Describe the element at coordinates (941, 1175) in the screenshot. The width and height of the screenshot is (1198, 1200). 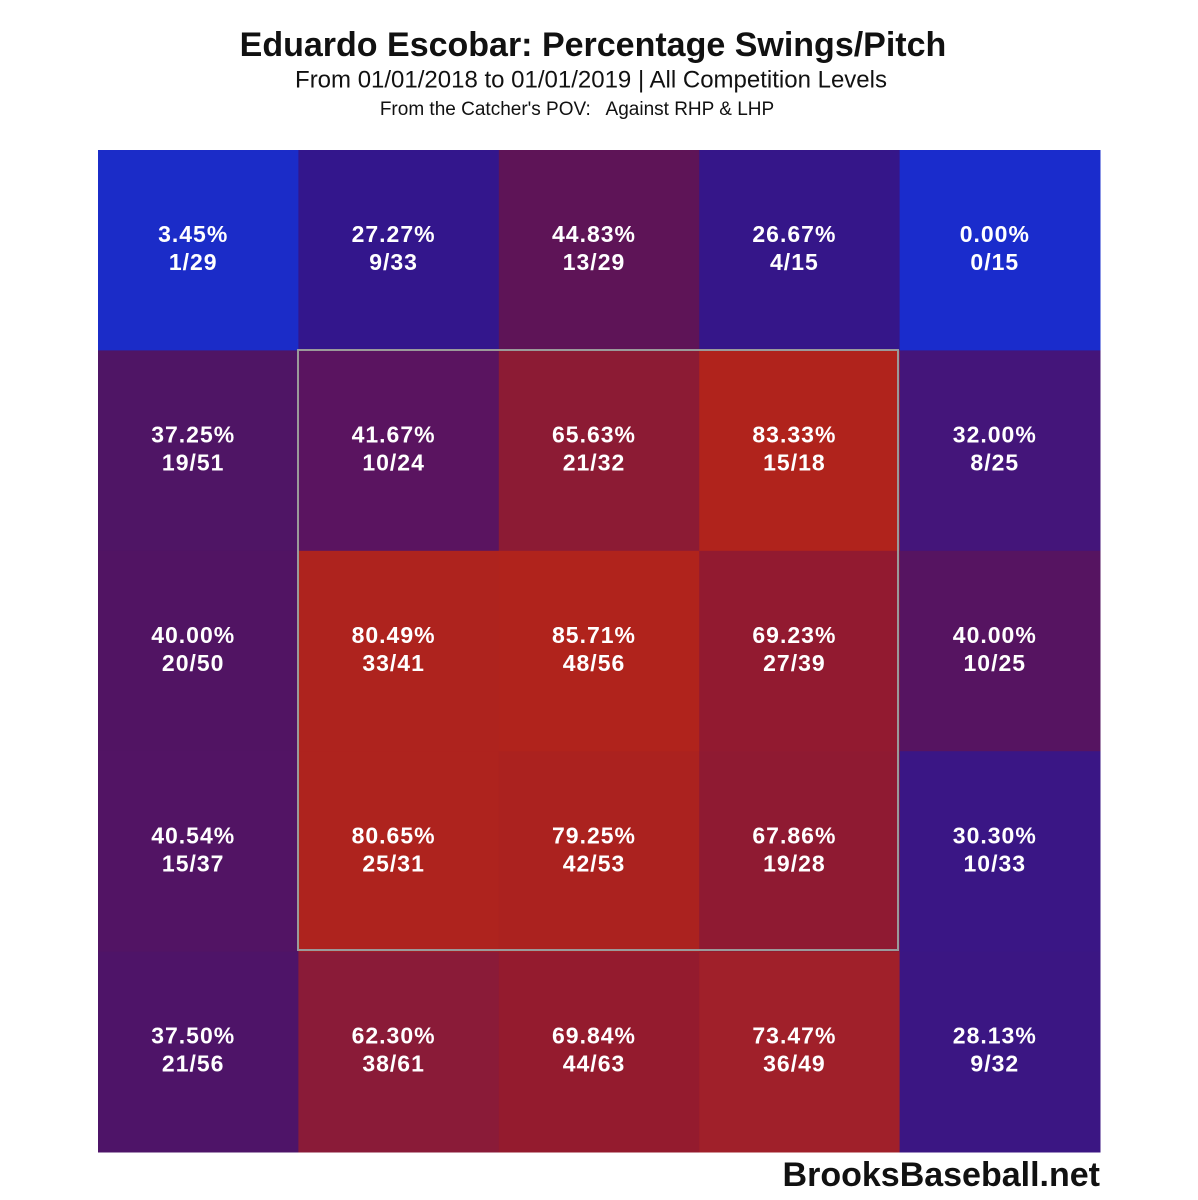
I see `source-label: BrooksBaseball.net` at that location.